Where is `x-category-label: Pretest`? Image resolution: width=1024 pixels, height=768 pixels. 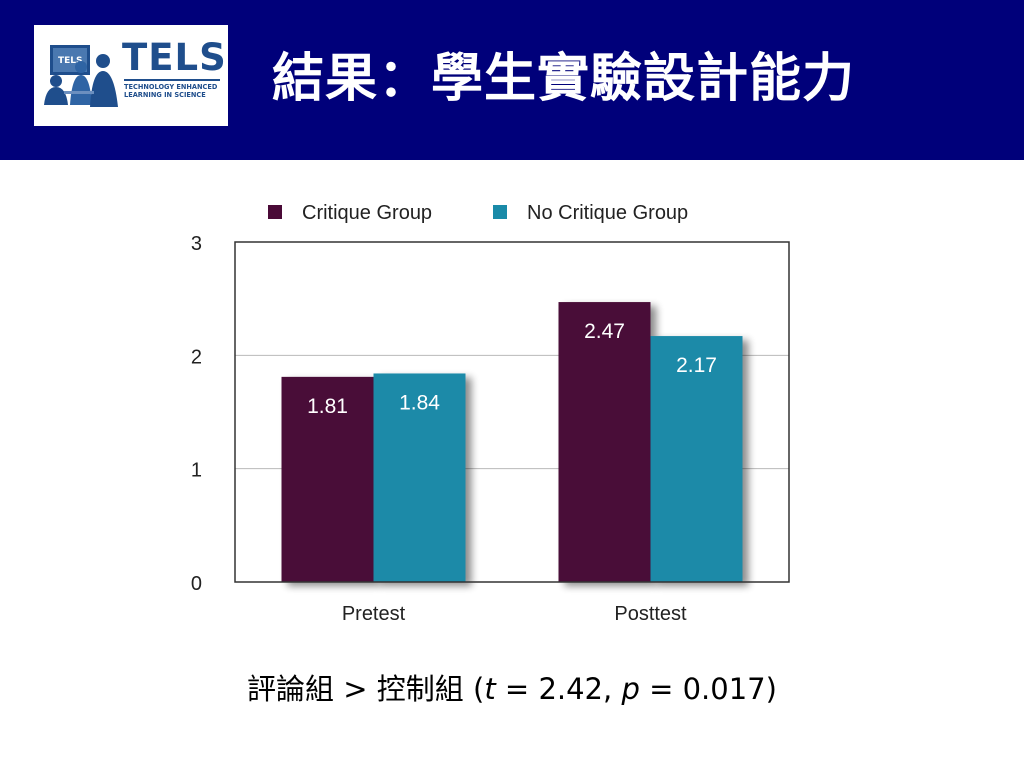
x-category-label: Pretest is located at coordinates (374, 614).